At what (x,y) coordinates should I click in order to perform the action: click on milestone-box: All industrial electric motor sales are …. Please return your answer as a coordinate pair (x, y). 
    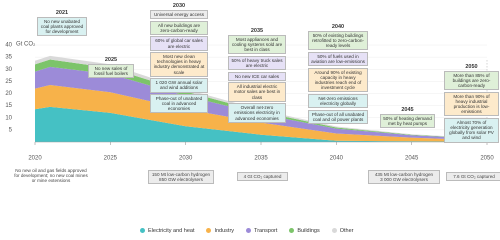
    Looking at the image, I should click on (257, 92).